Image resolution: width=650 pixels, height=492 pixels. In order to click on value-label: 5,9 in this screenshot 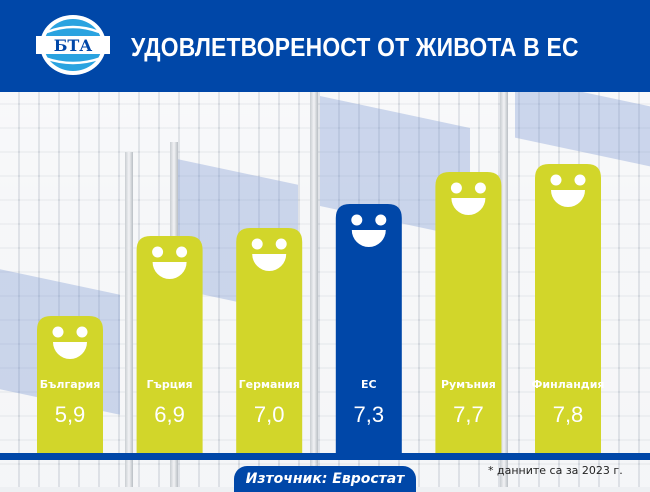, I will do `click(70, 414)`.